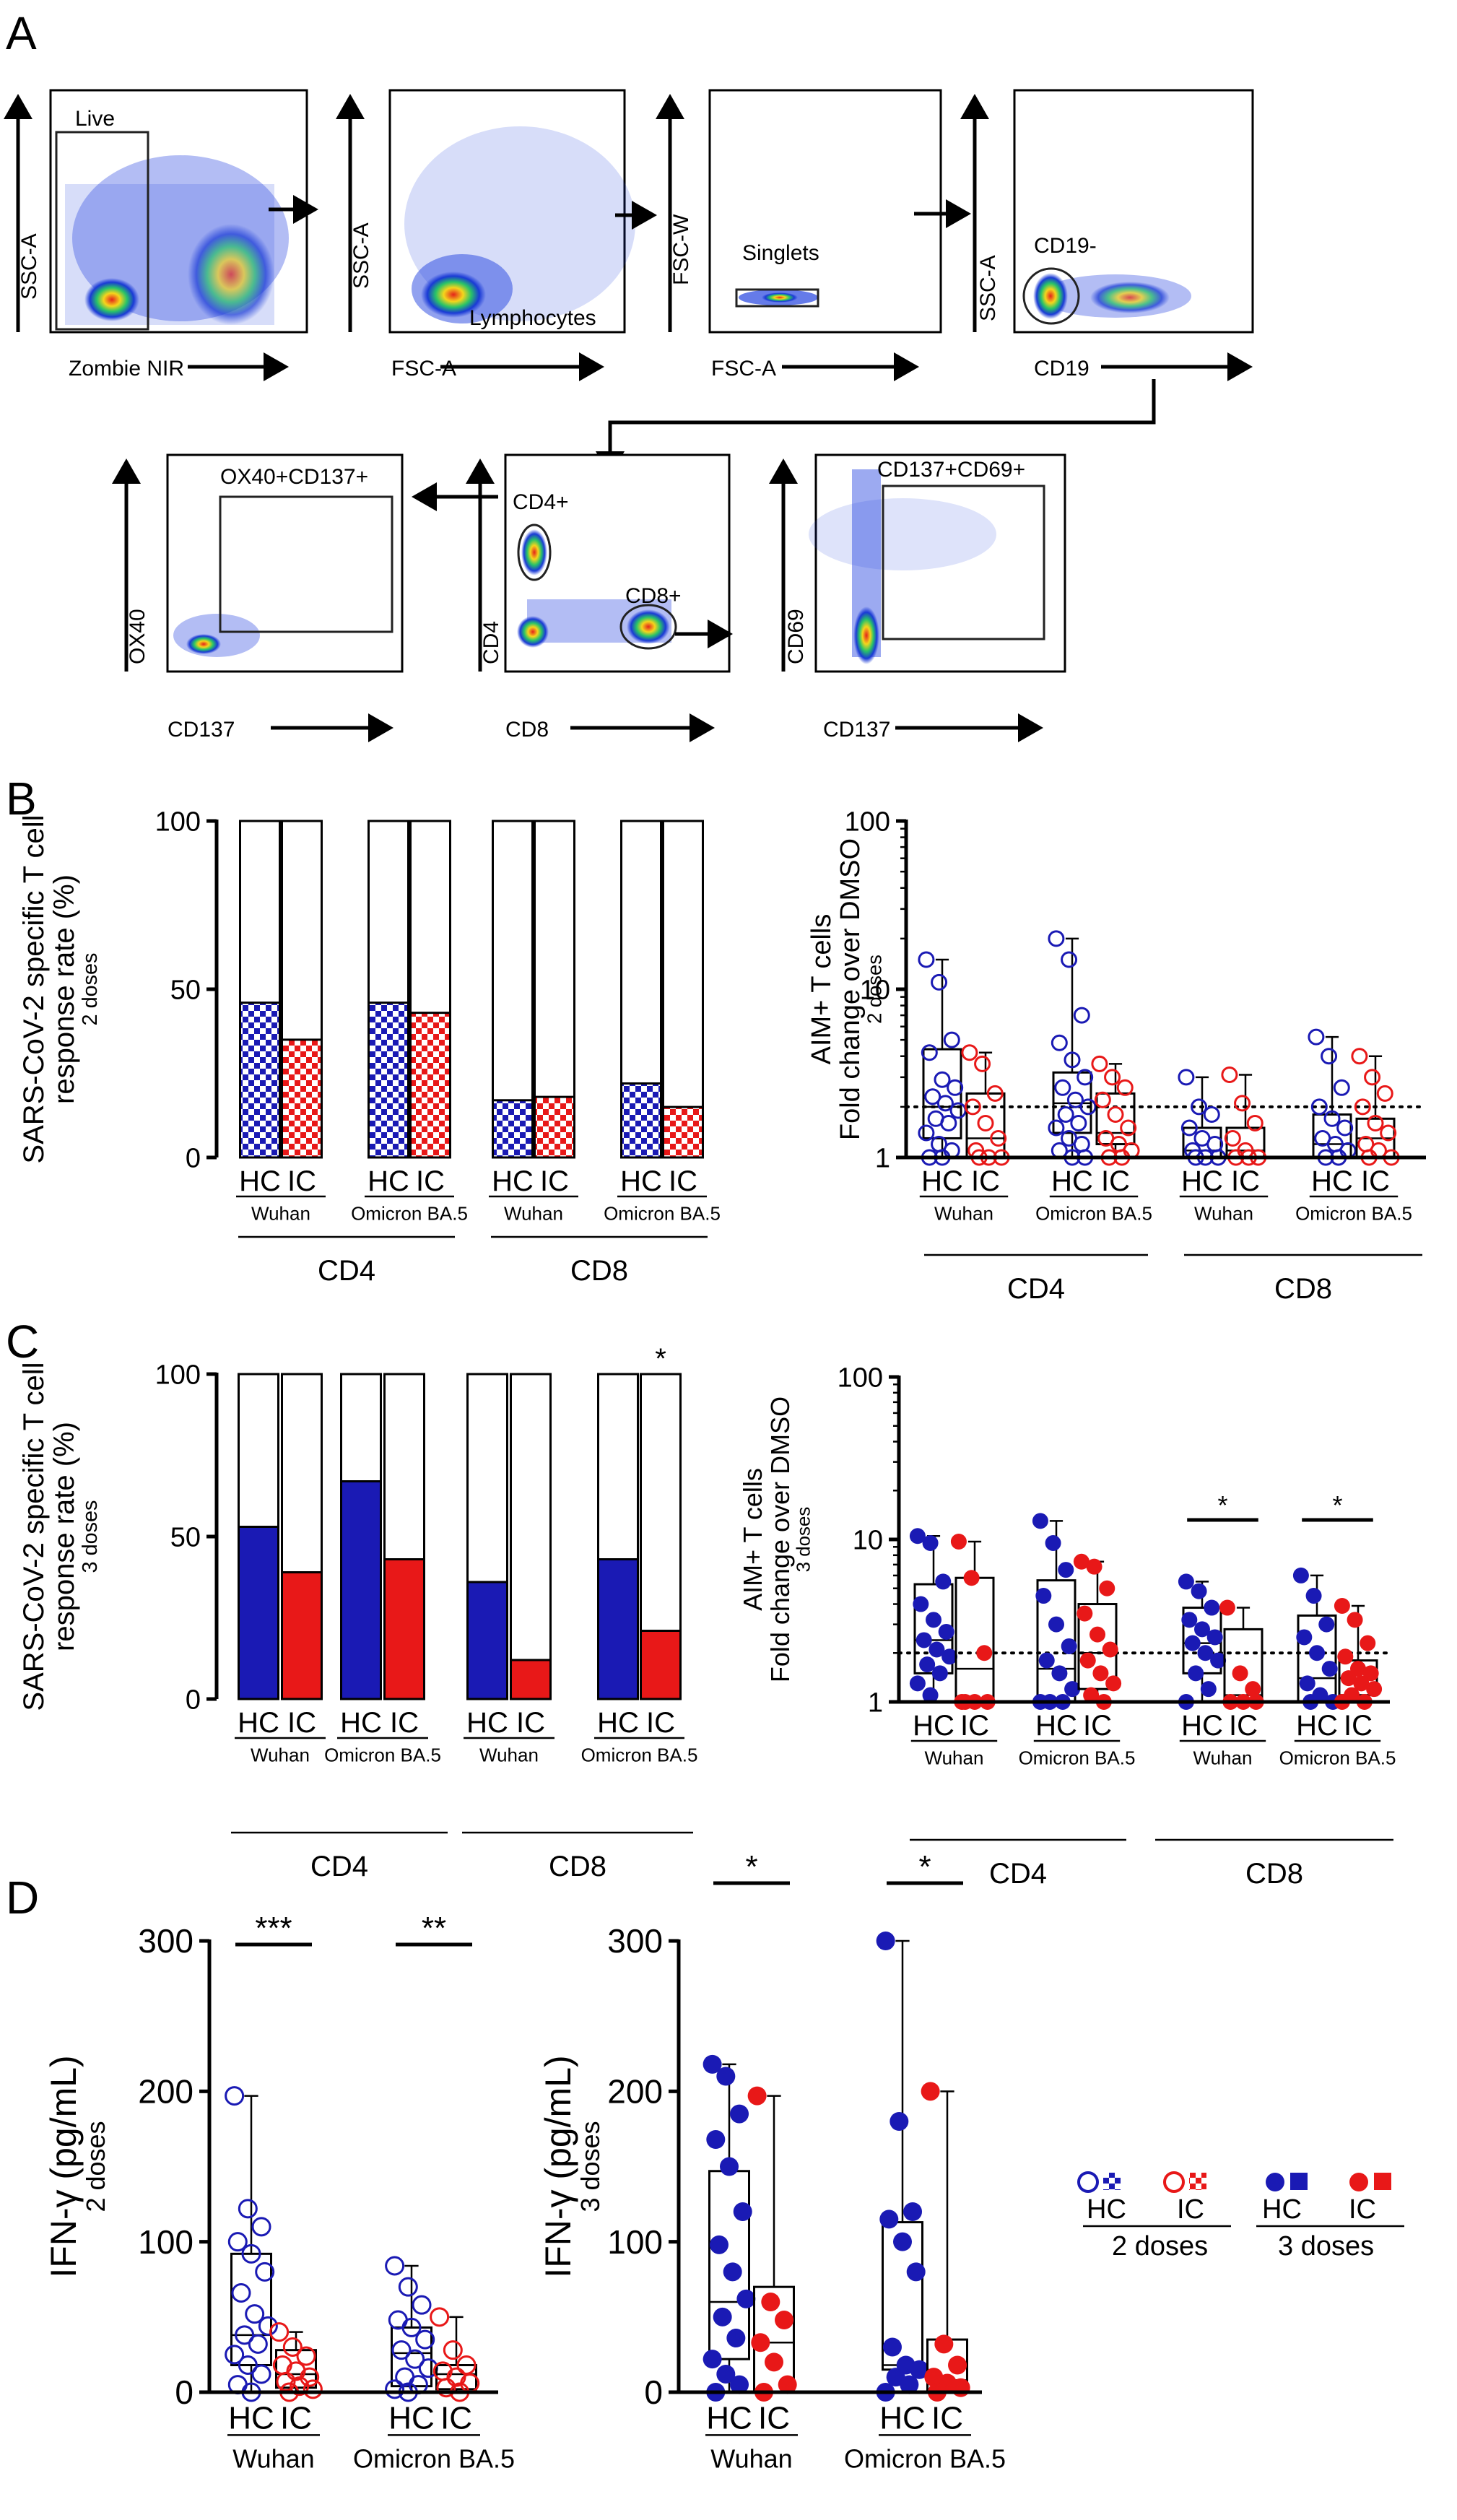 Image resolution: width=1457 pixels, height=2520 pixels. Describe the element at coordinates (925, 2458) in the screenshot. I see `x-strain-label: Omicron BA.5` at that location.